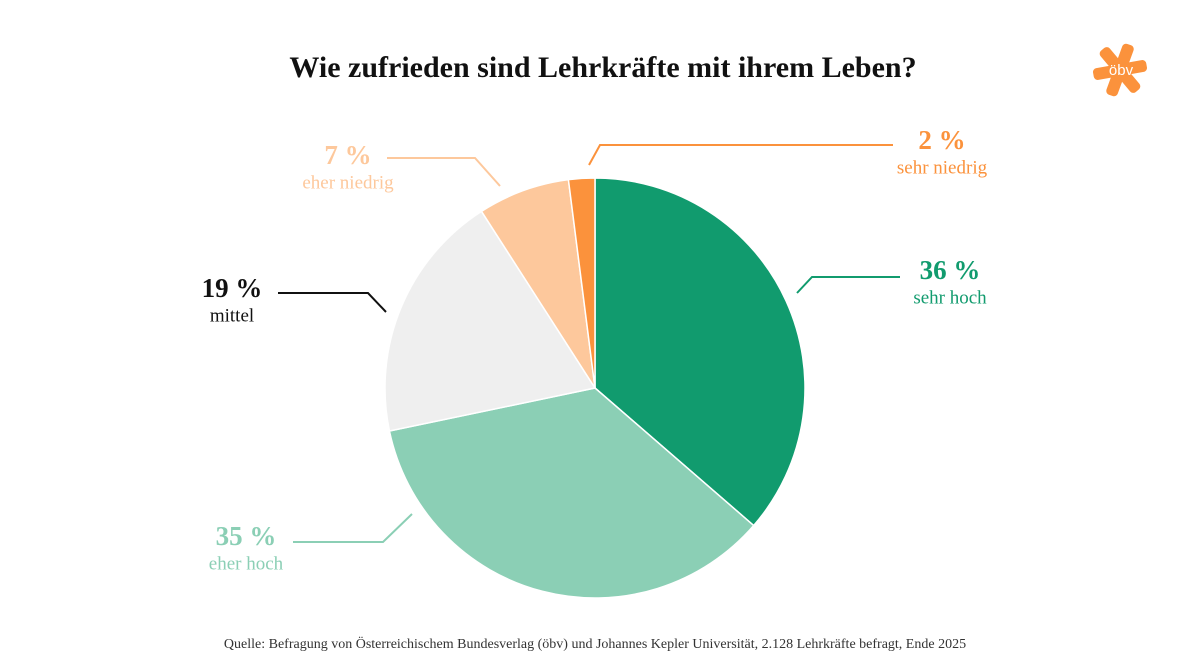 This screenshot has height=665, width=1190. I want to click on data-label: 19 %, so click(232, 288).